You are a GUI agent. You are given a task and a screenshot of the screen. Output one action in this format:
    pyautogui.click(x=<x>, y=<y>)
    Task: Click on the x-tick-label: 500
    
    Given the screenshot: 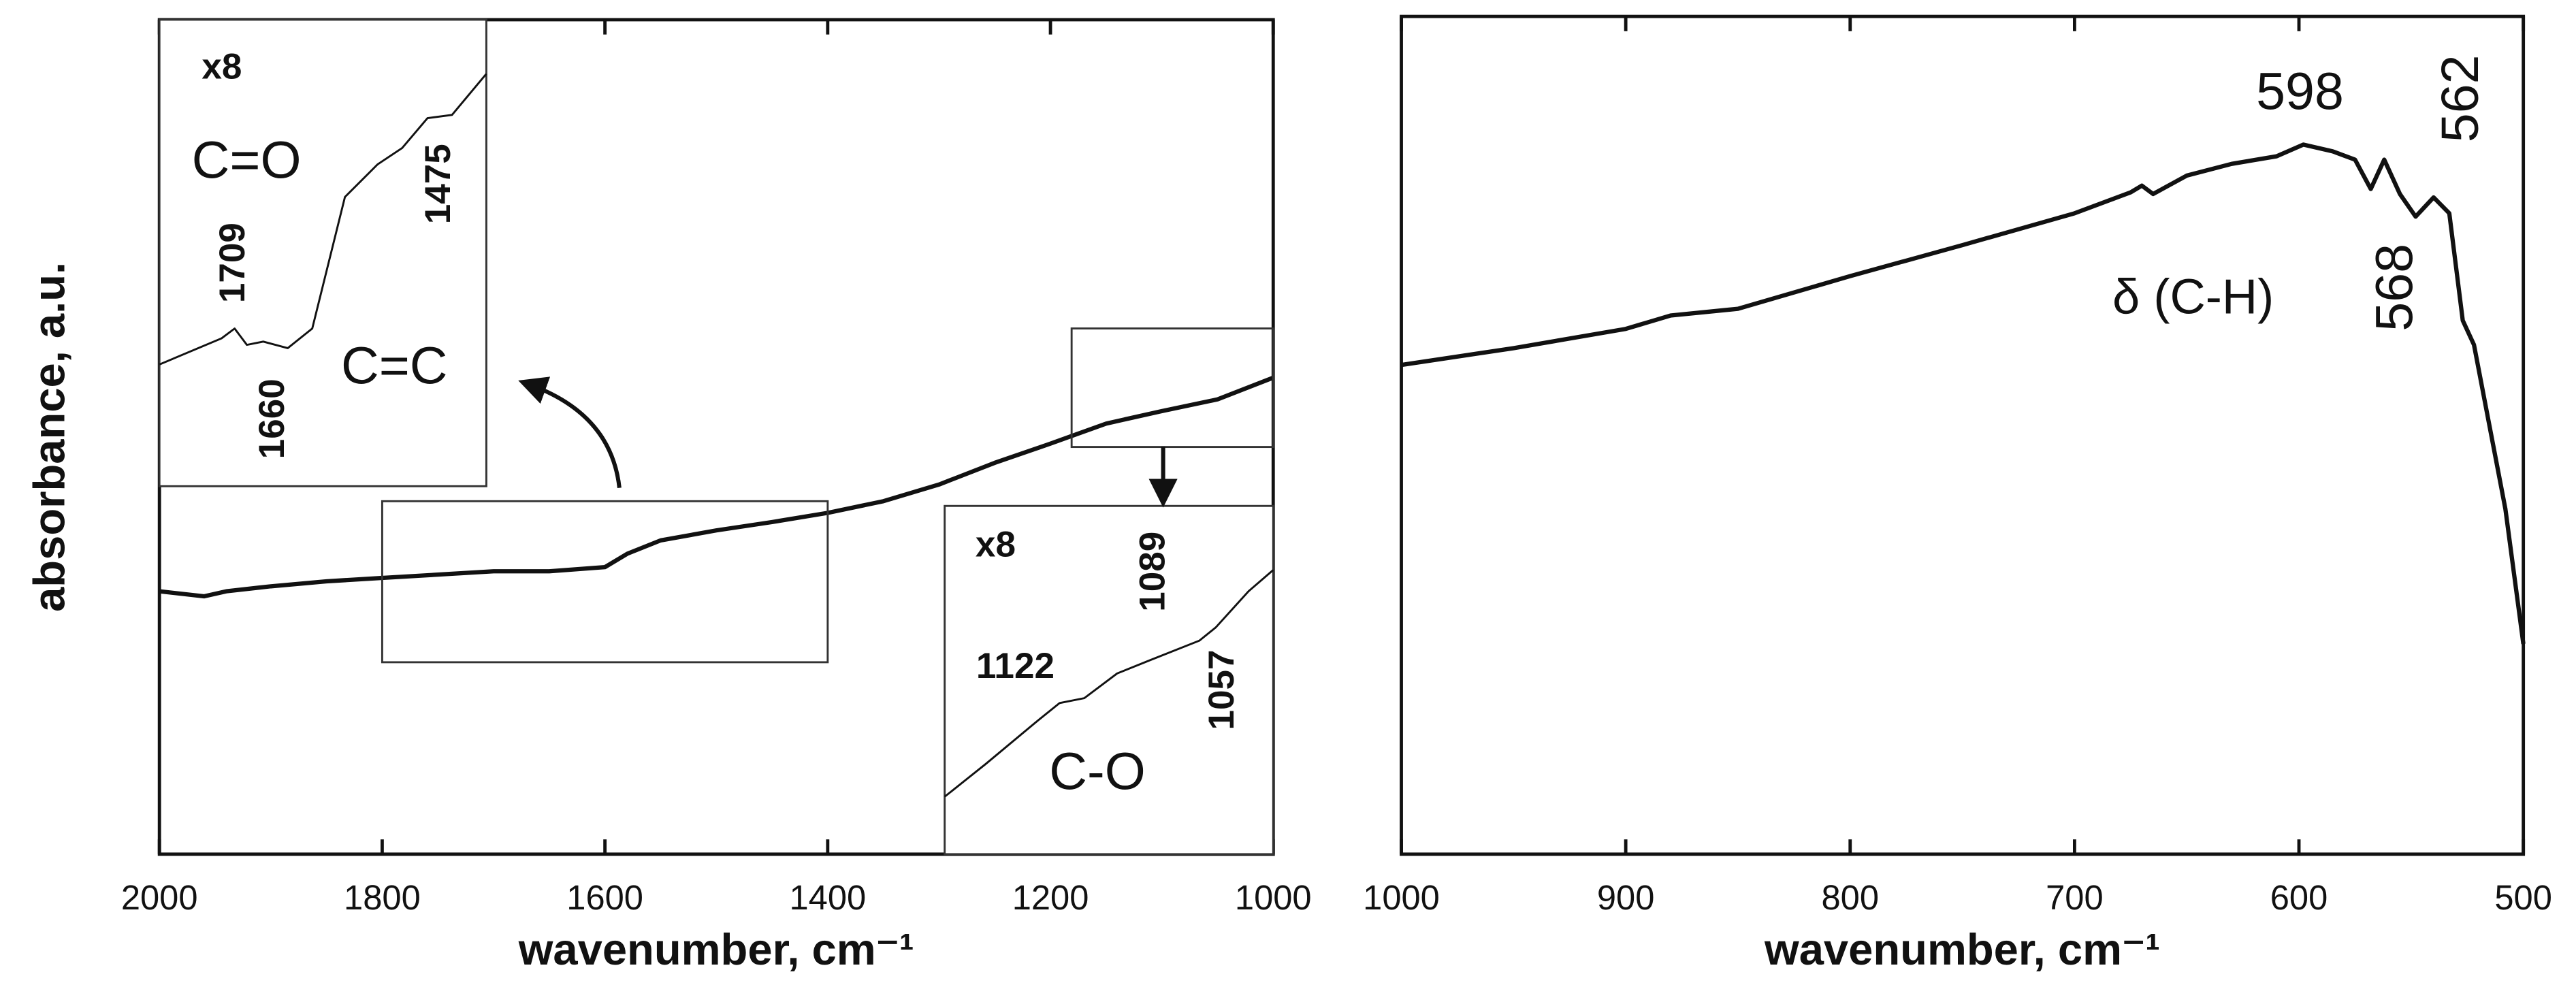 What is the action you would take?
    pyautogui.click(x=2523, y=897)
    